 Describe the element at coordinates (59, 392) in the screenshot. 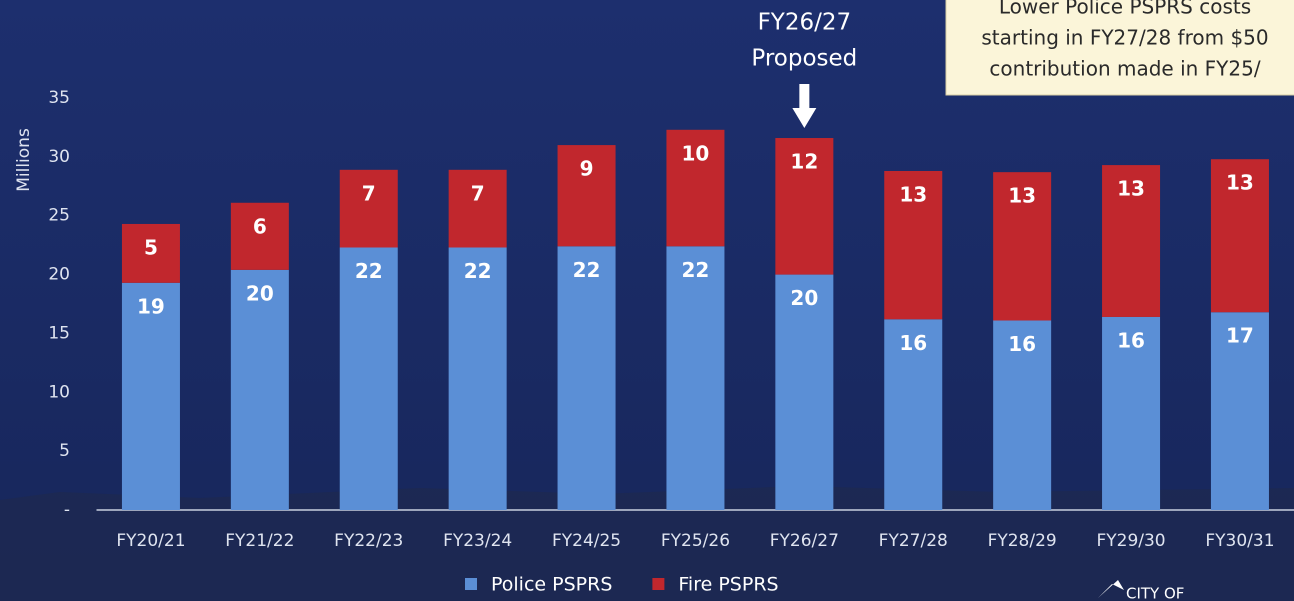

I see `y-tick-label: 10` at that location.